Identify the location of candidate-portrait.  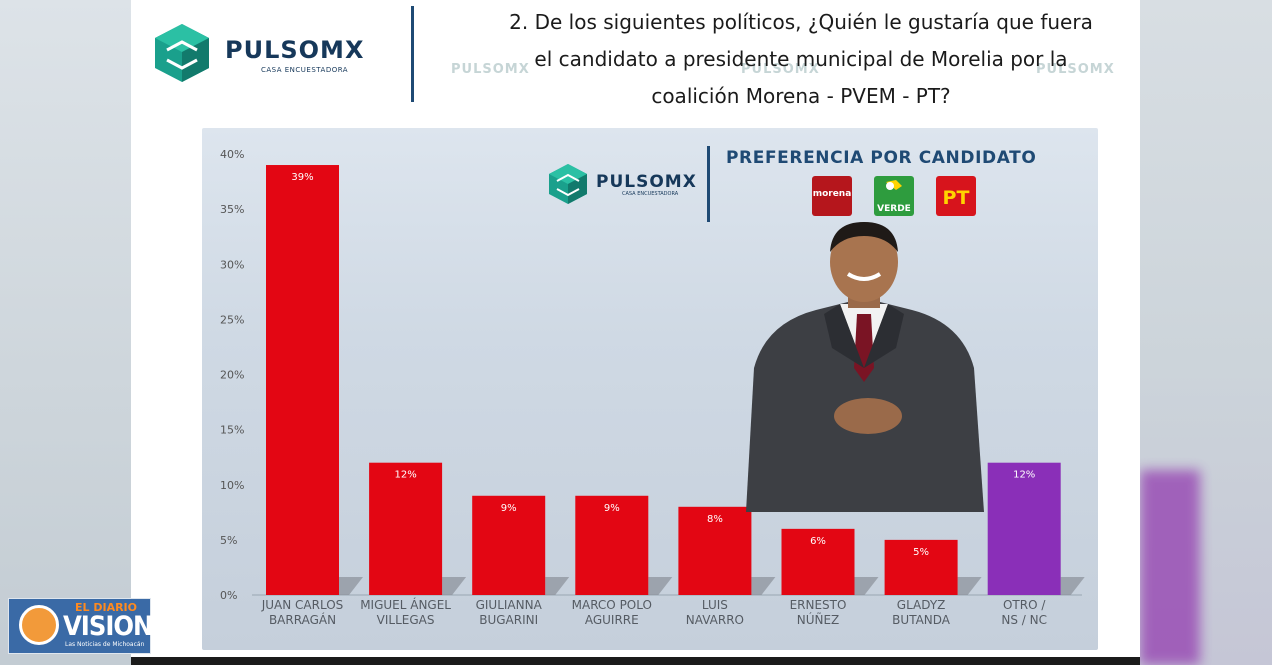
(865, 367).